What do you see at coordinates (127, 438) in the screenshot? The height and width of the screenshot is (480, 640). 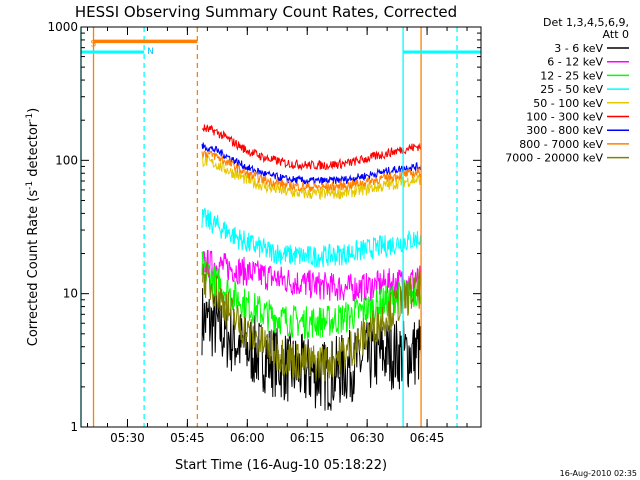 I see `x-tick-label: 05:30` at bounding box center [127, 438].